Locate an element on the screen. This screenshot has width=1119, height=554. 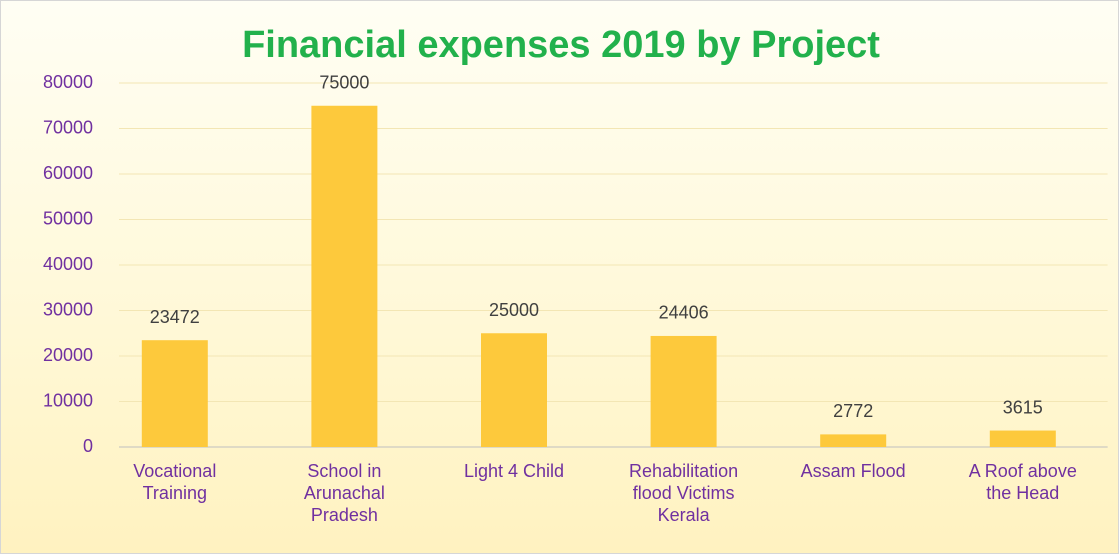
data-label: 23472 is located at coordinates (175, 317).